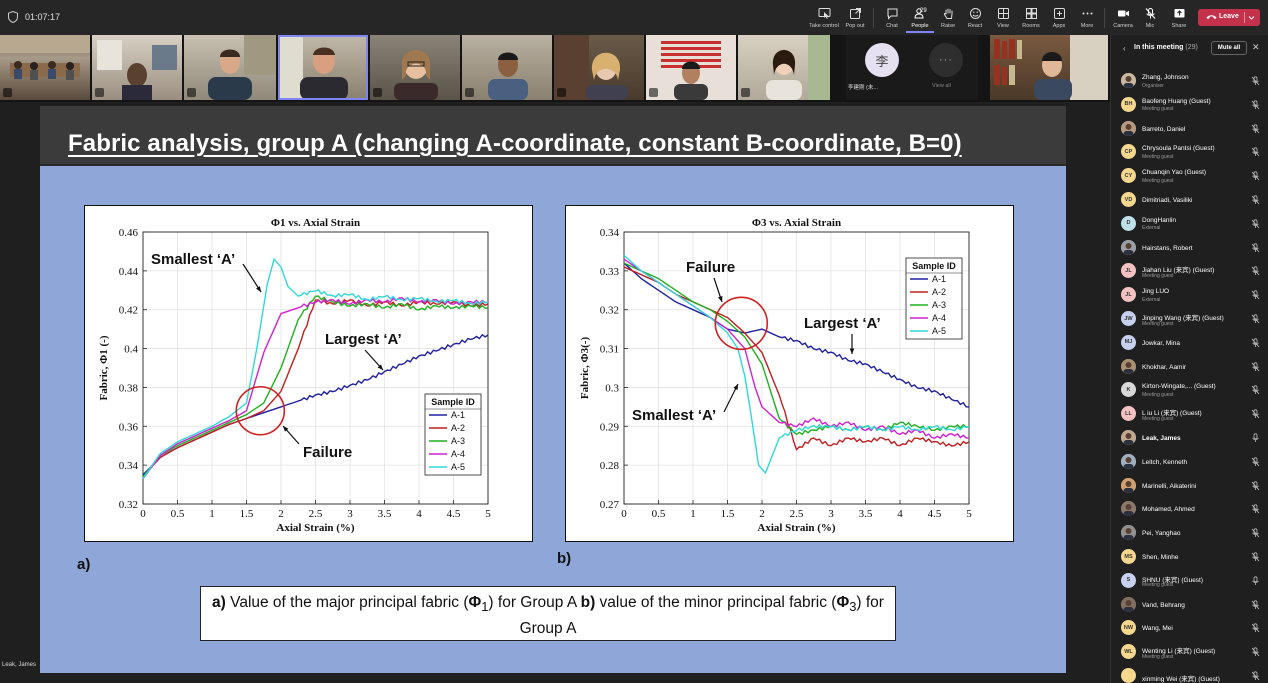  Describe the element at coordinates (1189, 319) in the screenshot. I see `participant-row: JW Jinping Wang (来宾) (Guest) Meeting guest` at that location.